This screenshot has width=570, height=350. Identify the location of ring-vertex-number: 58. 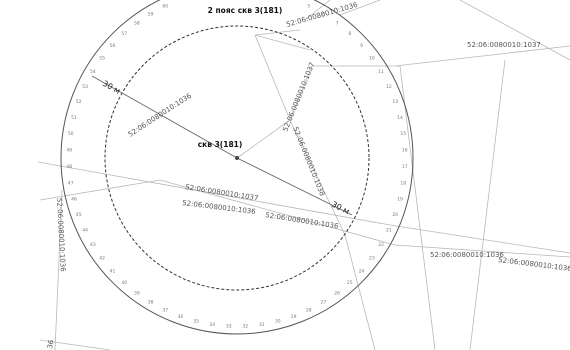
(137, 24).